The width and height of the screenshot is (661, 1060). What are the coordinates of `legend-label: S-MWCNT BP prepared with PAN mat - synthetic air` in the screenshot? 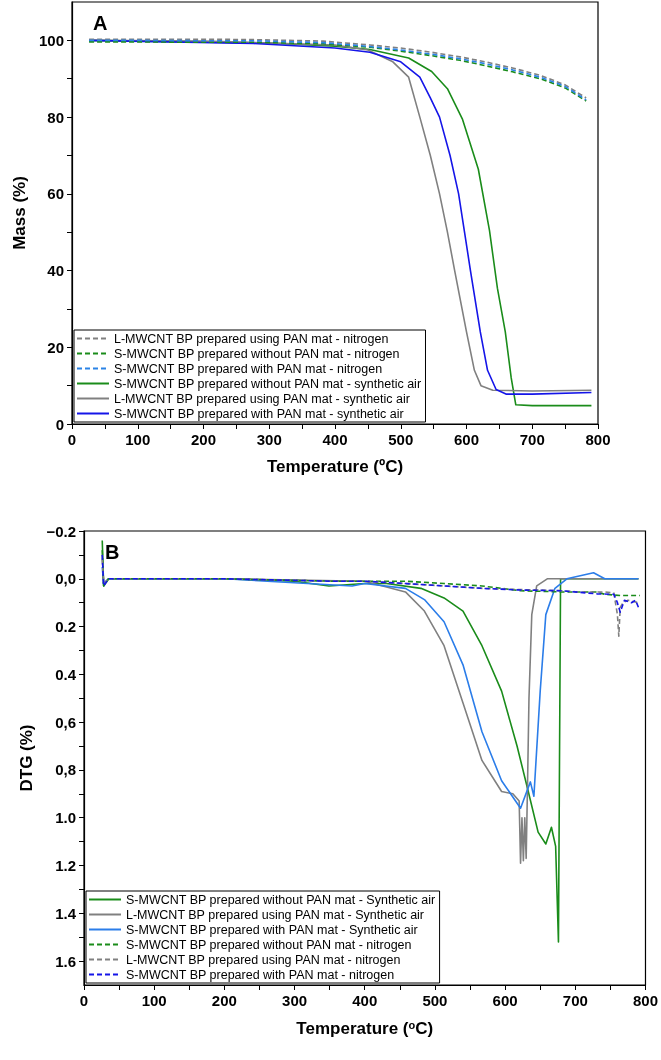 It's located at (259, 413).